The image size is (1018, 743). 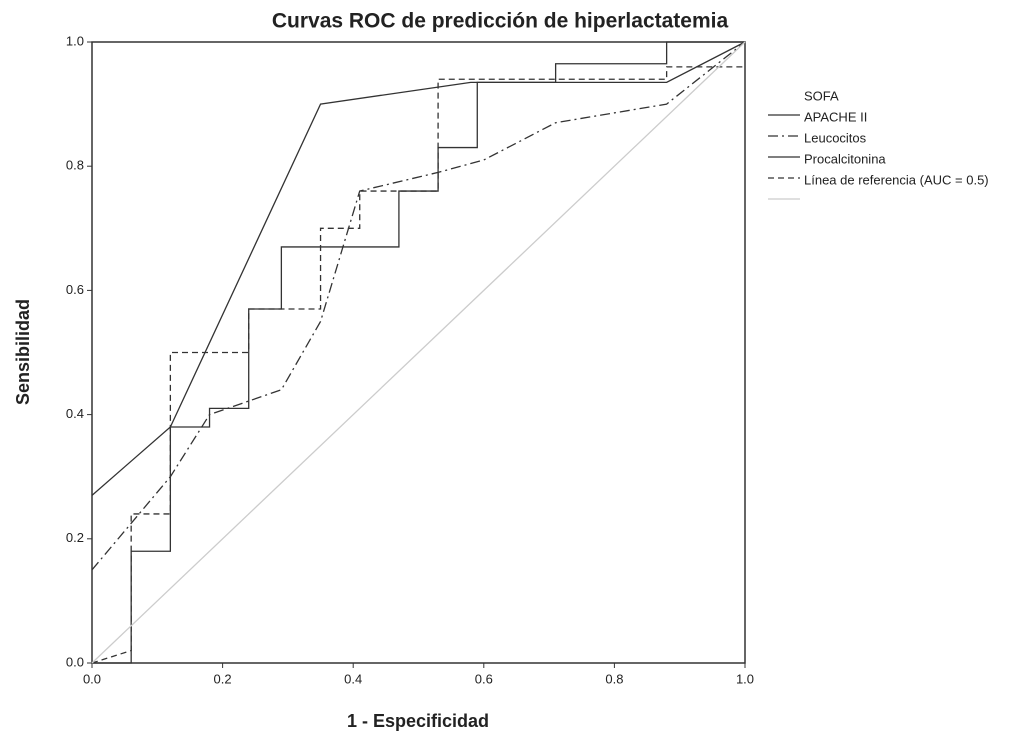 I want to click on legend-label: Procalcitonina, so click(x=845, y=158).